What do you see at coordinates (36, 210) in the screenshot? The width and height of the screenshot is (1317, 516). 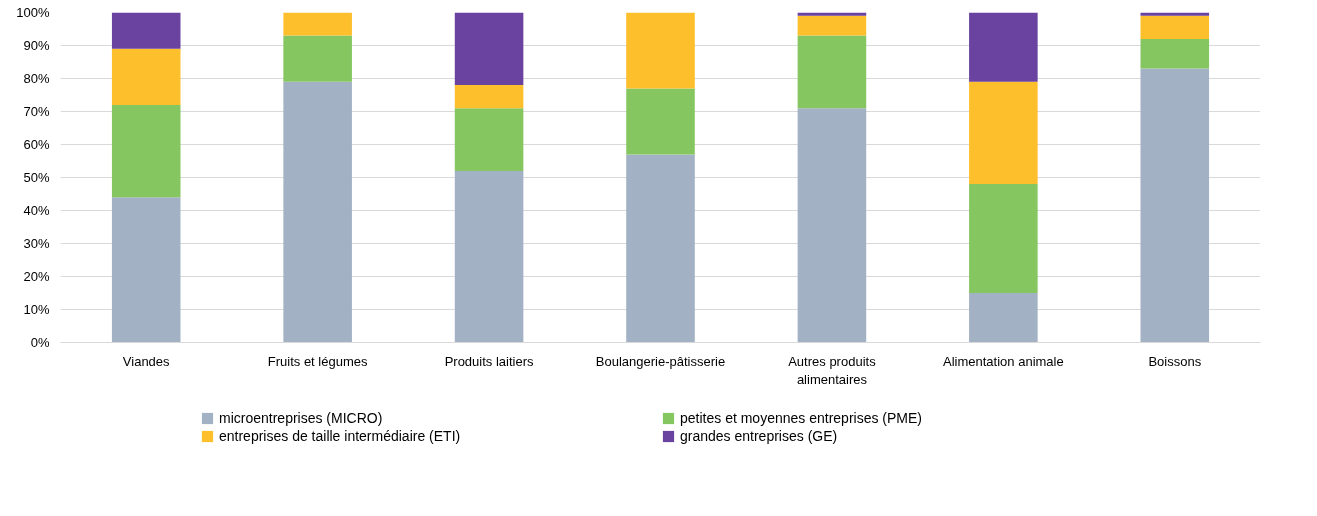 I see `y-tick-label: 40%` at bounding box center [36, 210].